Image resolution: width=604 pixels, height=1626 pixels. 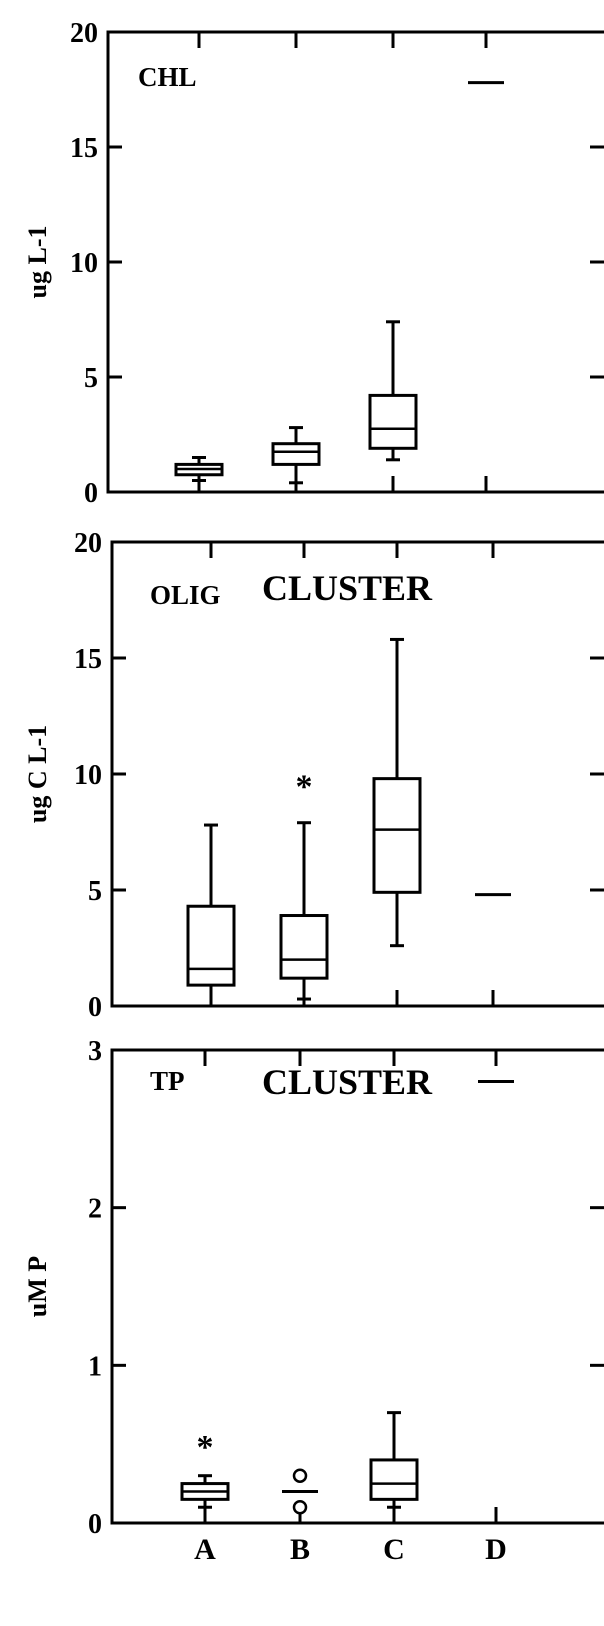 I want to click on y-axis-label: uM P, so click(x=37, y=1287).